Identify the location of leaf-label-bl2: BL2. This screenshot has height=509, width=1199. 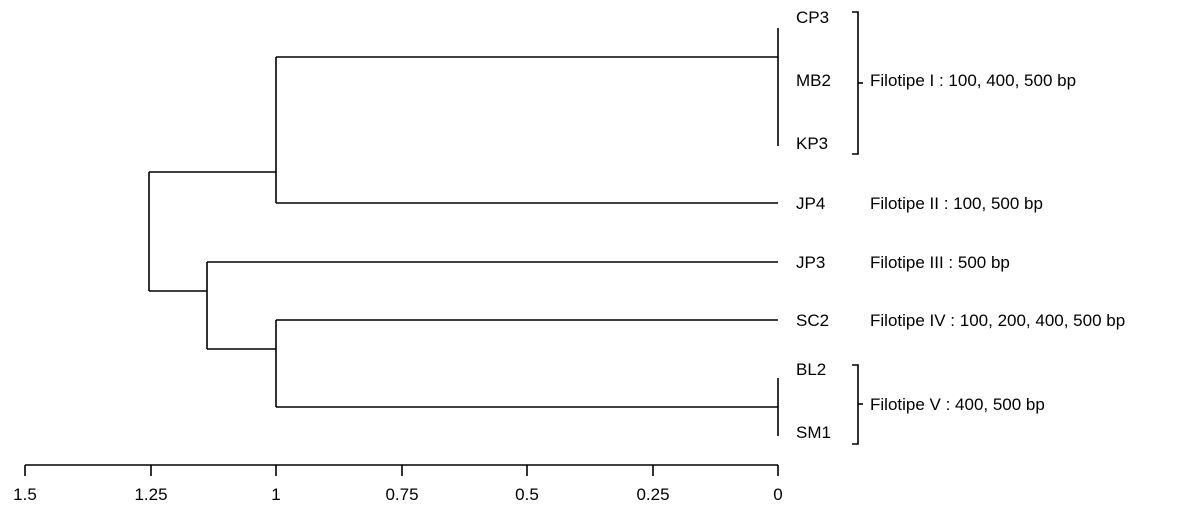
(811, 369).